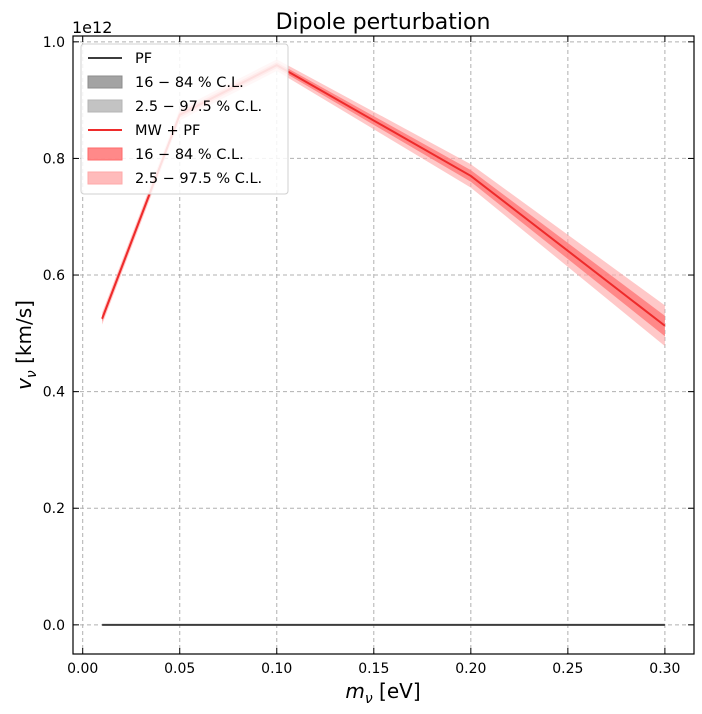  I want to click on x-tick-label: 0.10, so click(276, 669).